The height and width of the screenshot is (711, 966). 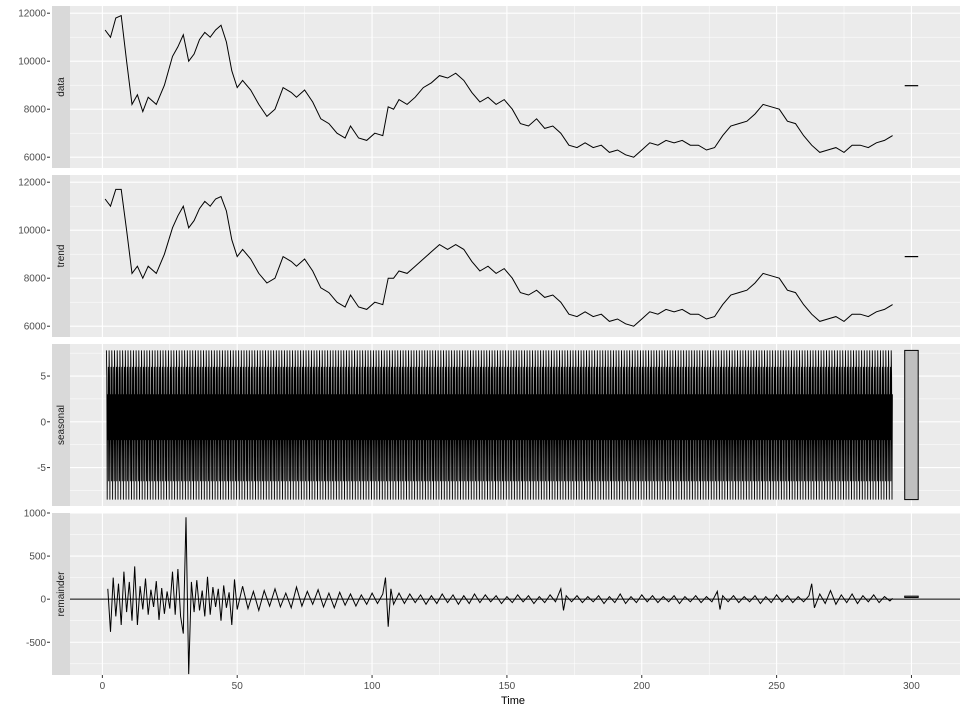 I want to click on strip-remainder, so click(x=61, y=594).